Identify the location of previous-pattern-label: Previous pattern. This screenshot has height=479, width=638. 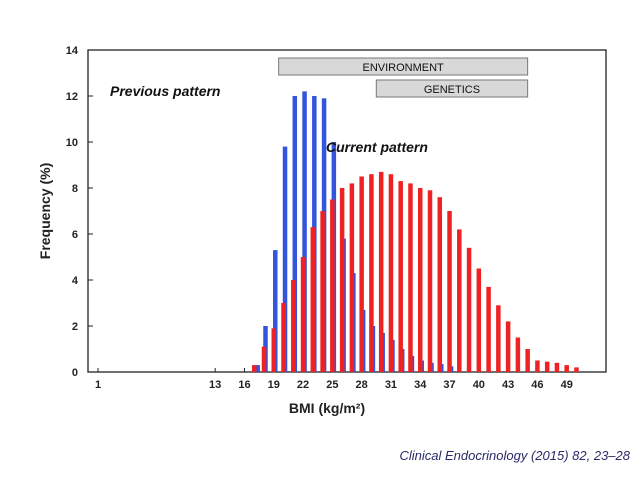
(165, 91).